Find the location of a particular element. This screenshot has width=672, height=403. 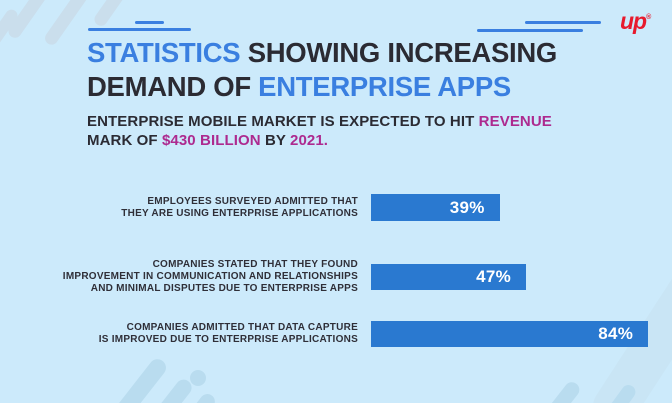

brand-logo-text: up is located at coordinates (633, 21).